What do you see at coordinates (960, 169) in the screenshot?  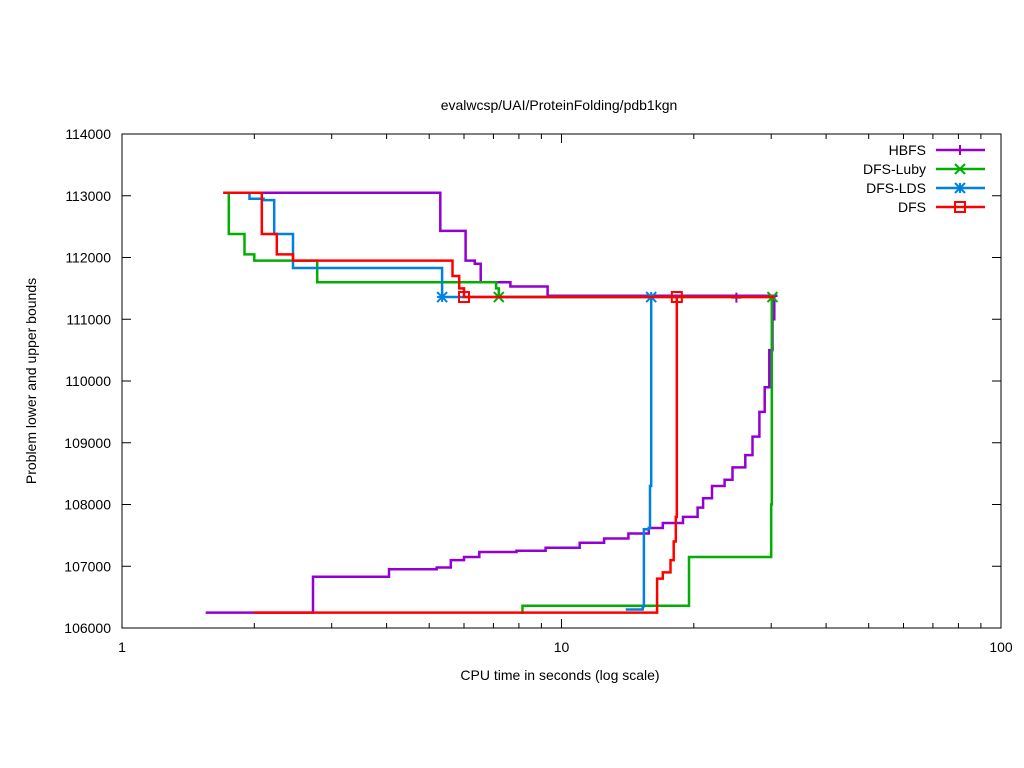 I see `legend-marker-dfs-luby` at bounding box center [960, 169].